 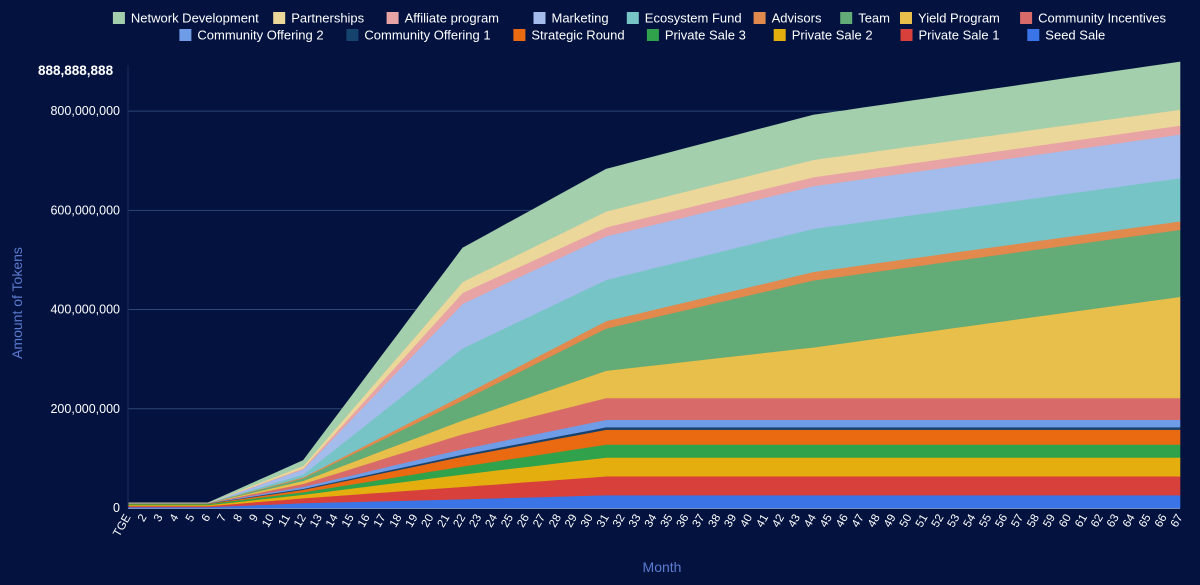 What do you see at coordinates (507, 521) in the screenshot?
I see `x-tick-label: 25` at bounding box center [507, 521].